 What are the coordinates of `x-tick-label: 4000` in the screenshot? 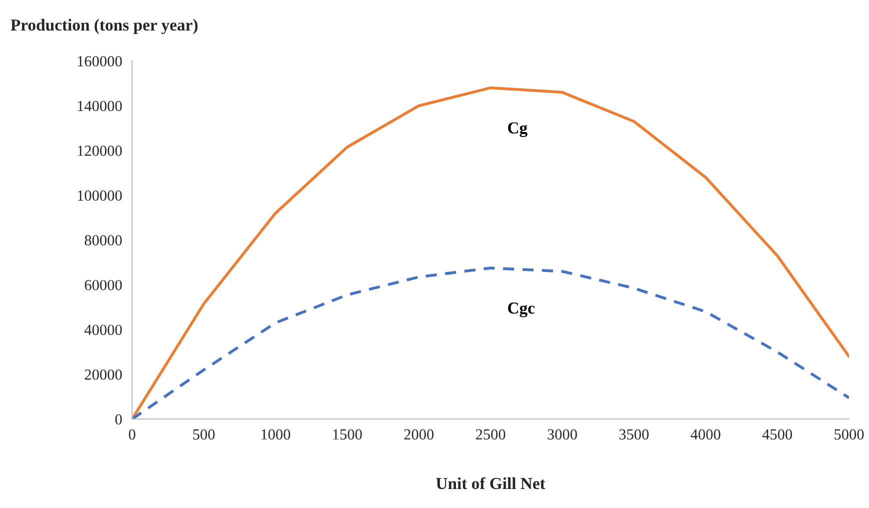 It's located at (705, 434).